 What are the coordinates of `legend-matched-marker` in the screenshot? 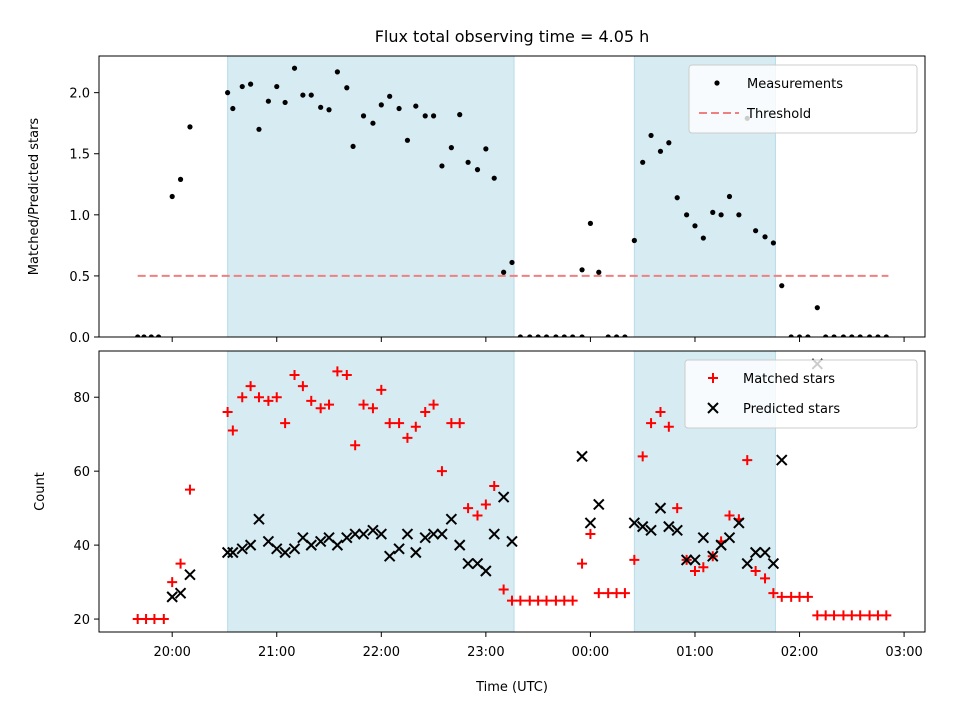 It's located at (713, 378).